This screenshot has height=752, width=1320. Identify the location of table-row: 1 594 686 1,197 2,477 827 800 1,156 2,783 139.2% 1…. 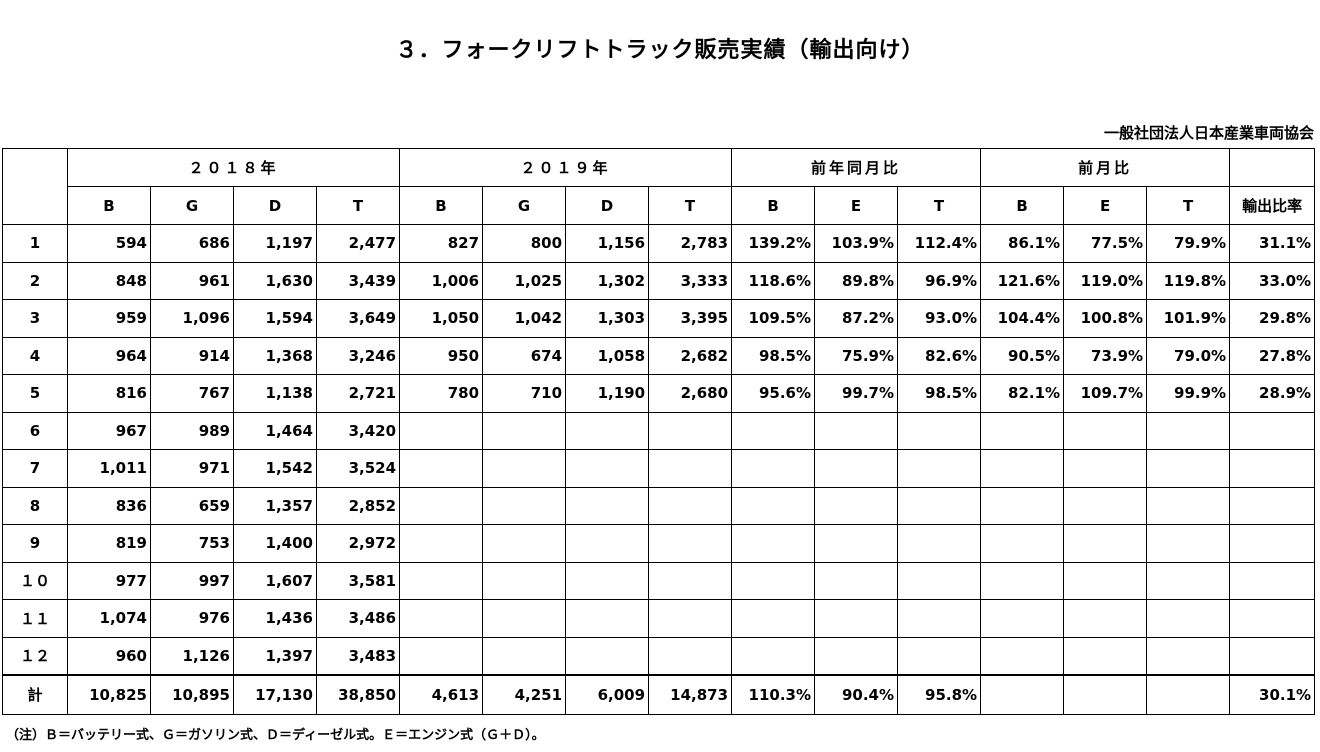
(659, 243).